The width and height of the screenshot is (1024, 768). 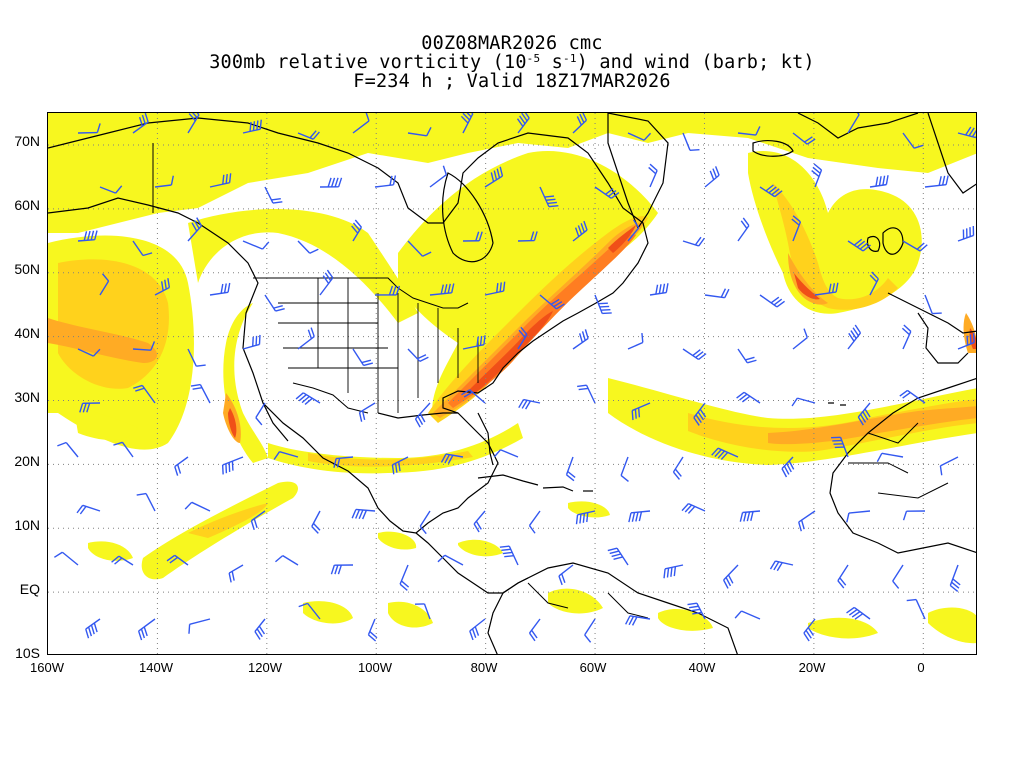 I want to click on lon-label-20w: 20W, so click(x=812, y=667).